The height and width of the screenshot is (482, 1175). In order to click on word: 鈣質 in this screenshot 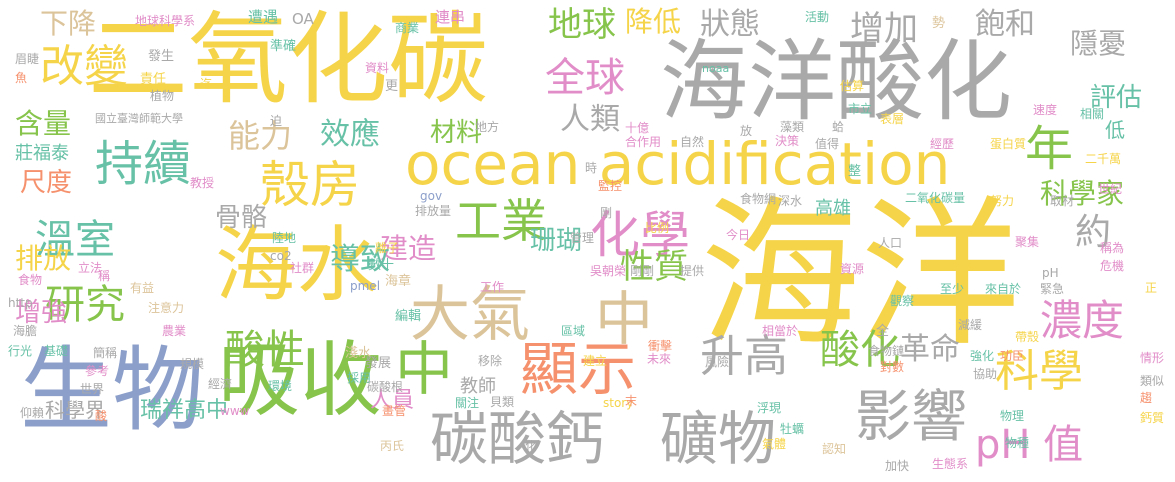, I will do `click(1152, 418)`.